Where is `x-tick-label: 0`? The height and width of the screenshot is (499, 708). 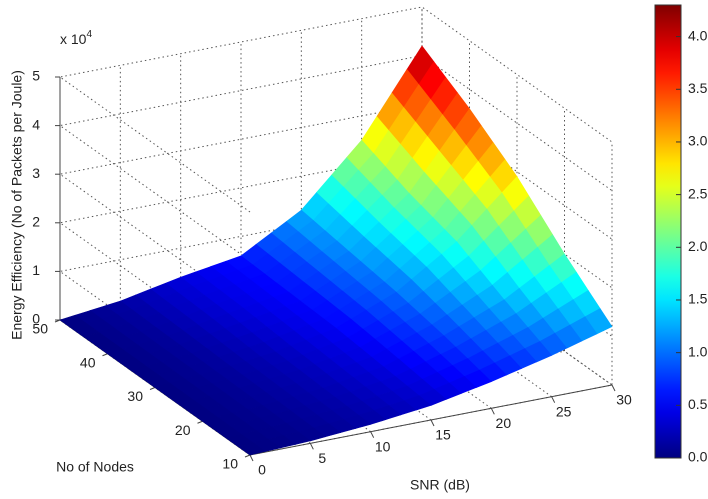 x-tick-label: 0 is located at coordinates (262, 470).